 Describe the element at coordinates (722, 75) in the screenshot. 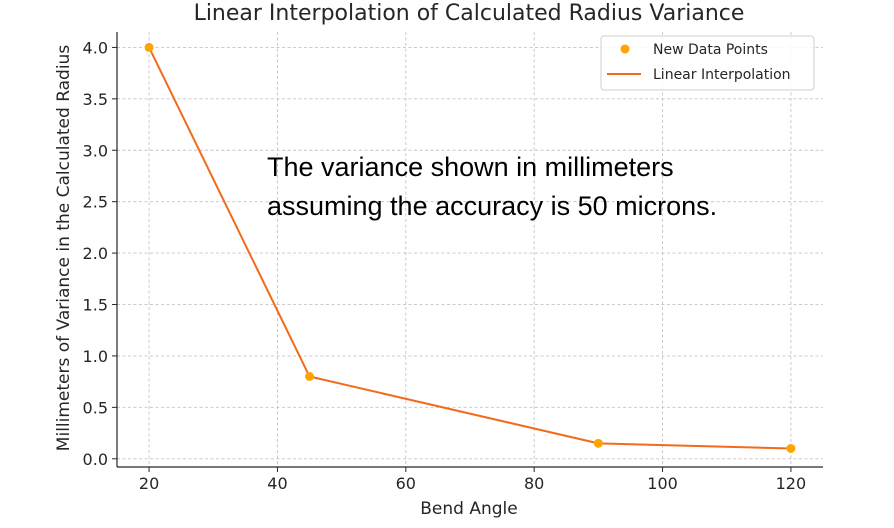

I see `legend-label-line: Linear Interpolation` at that location.